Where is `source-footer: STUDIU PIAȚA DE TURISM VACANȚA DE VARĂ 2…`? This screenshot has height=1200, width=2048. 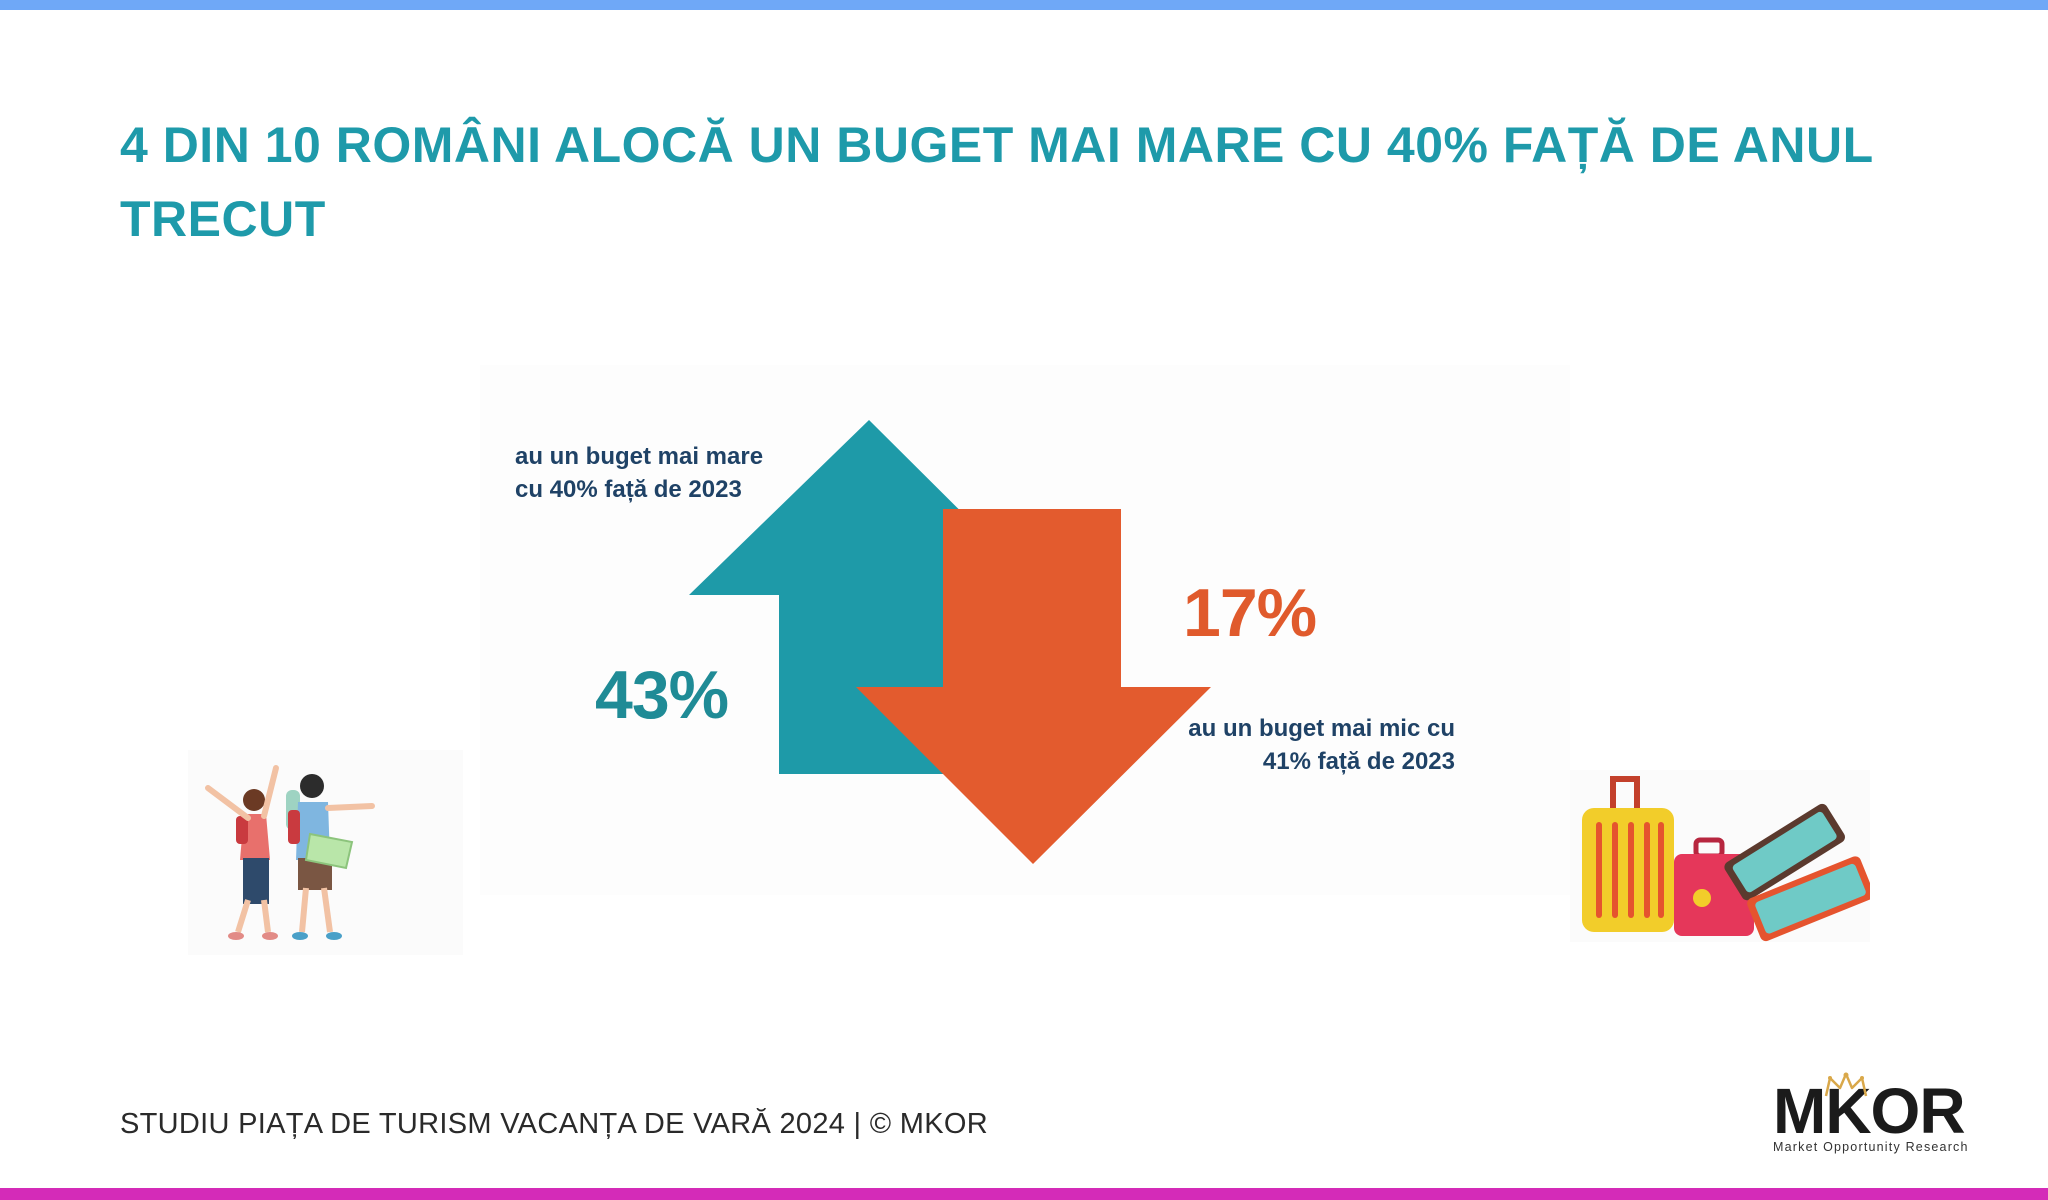
source-footer: STUDIU PIAȚA DE TURISM VACANȚA DE VARĂ 2… is located at coordinates (554, 1124).